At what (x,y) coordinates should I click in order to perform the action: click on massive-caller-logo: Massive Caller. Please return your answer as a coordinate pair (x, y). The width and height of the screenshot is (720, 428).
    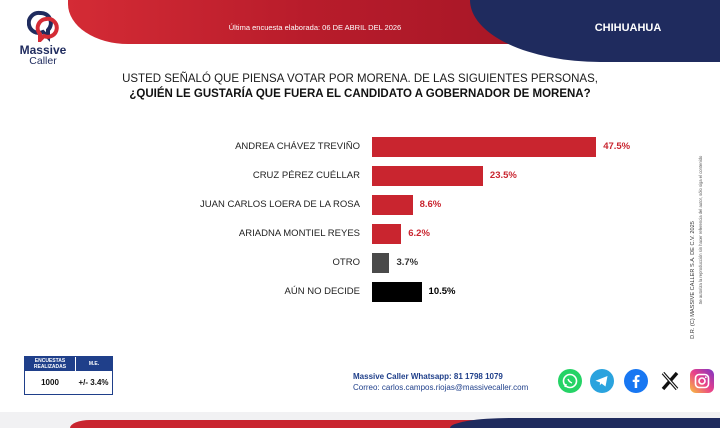
    Looking at the image, I should click on (43, 39).